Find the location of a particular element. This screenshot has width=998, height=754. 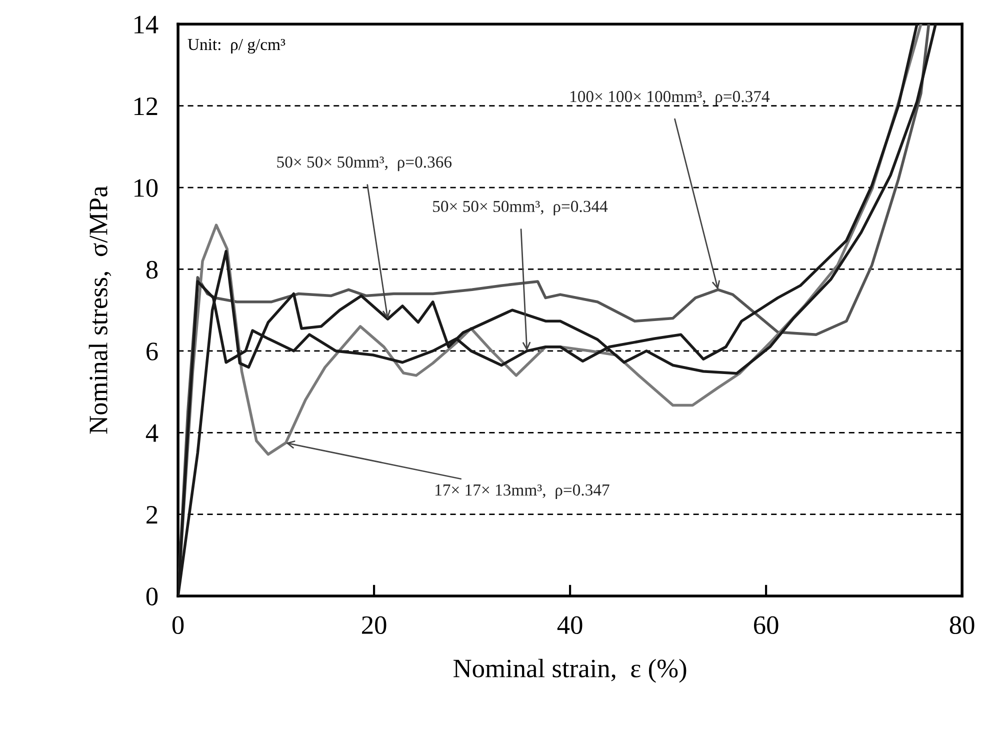

x-tick-label: 20 is located at coordinates (374, 625).